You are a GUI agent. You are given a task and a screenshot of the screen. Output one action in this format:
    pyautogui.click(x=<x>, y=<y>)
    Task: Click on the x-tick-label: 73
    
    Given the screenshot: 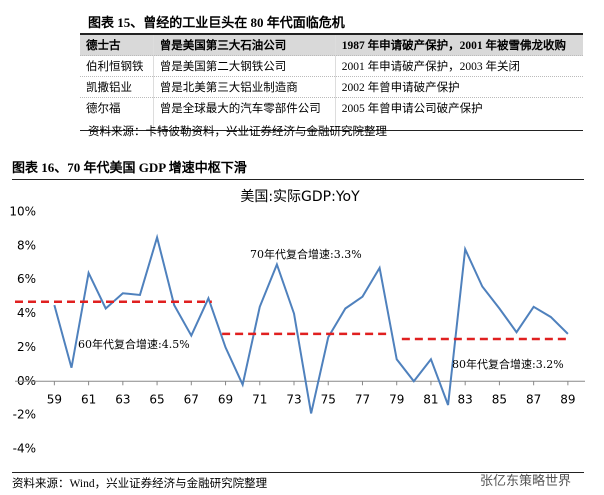 What is the action you would take?
    pyautogui.click(x=293, y=400)
    